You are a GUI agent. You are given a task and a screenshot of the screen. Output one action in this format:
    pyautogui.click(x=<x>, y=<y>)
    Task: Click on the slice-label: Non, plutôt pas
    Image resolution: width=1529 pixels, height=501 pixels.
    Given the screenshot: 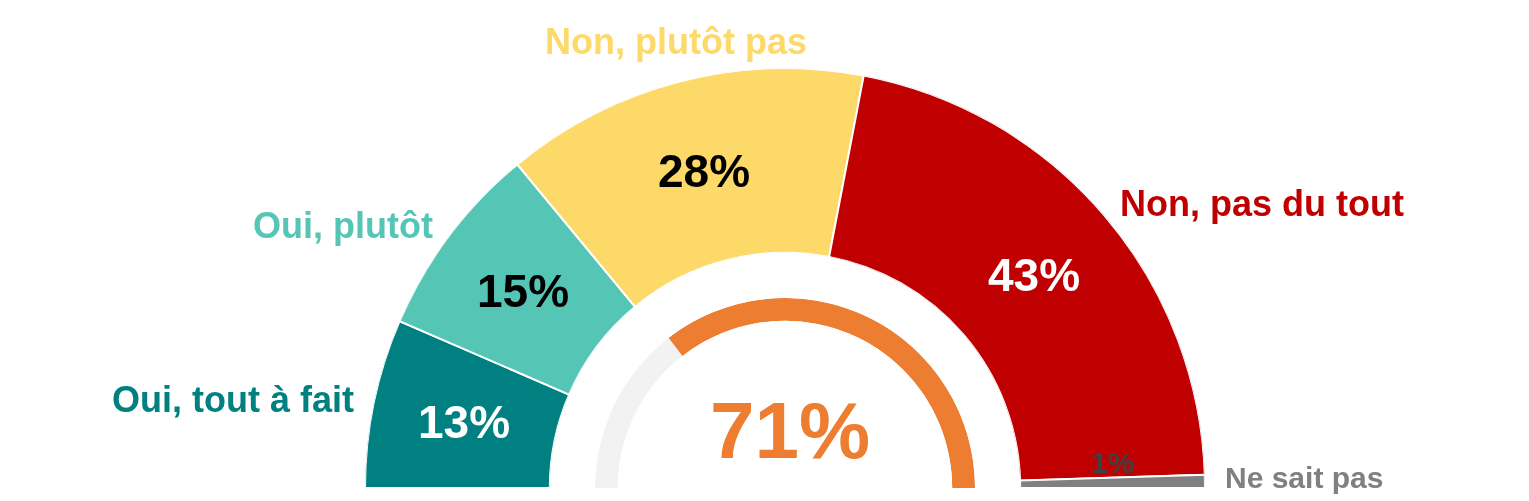 What is the action you would take?
    pyautogui.click(x=676, y=41)
    